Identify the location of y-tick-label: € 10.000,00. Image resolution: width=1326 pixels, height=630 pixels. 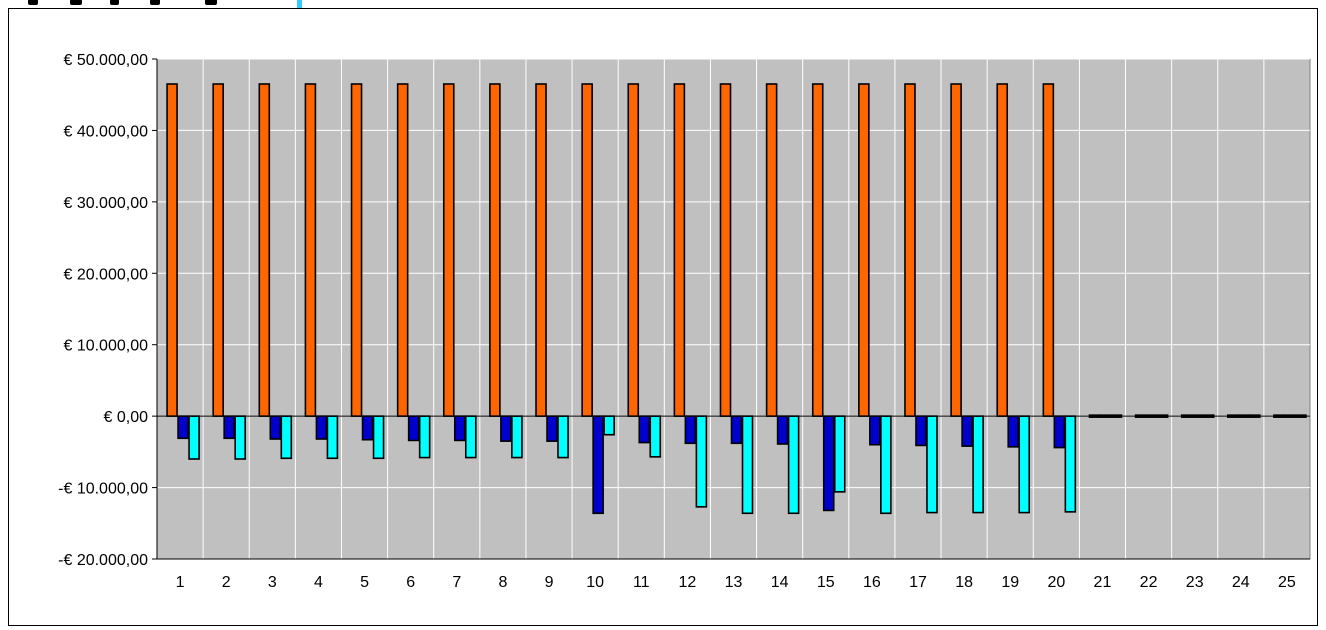
(105, 346).